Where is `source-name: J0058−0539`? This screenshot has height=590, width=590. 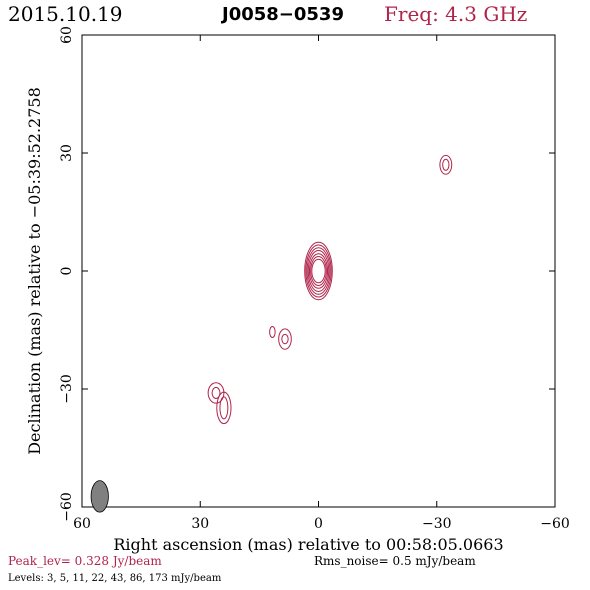
source-name: J0058−0539 is located at coordinates (283, 14).